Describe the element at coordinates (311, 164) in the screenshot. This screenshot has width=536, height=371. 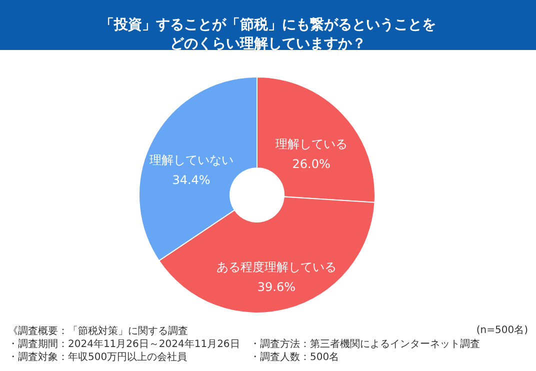
I see `data-label: 26.0%` at that location.